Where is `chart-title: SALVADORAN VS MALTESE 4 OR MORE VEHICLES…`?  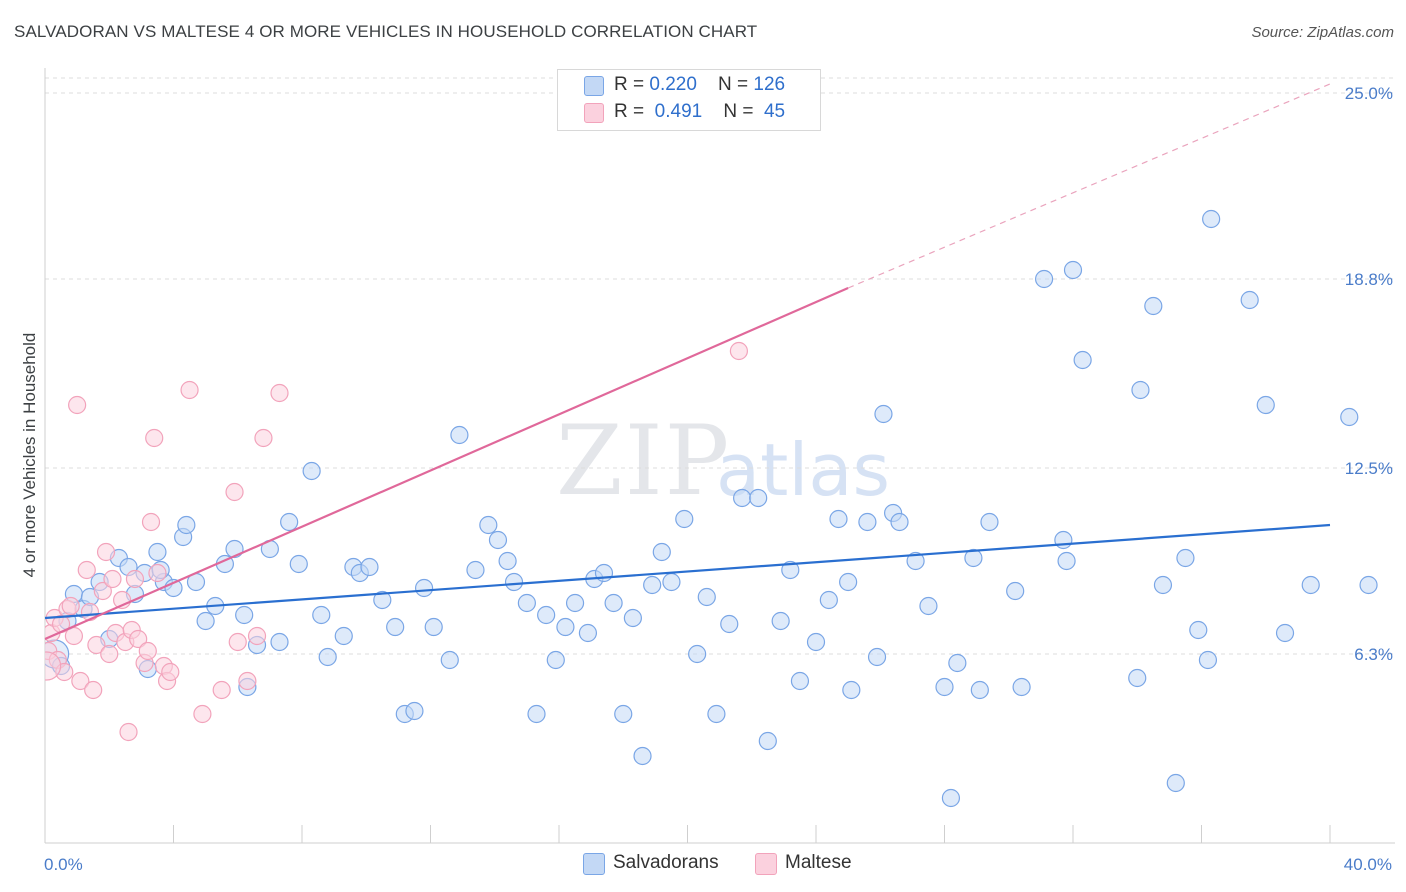
chart-title: SALVADORAN VS MALTESE 4 OR MORE VEHICLES… is located at coordinates (386, 31).